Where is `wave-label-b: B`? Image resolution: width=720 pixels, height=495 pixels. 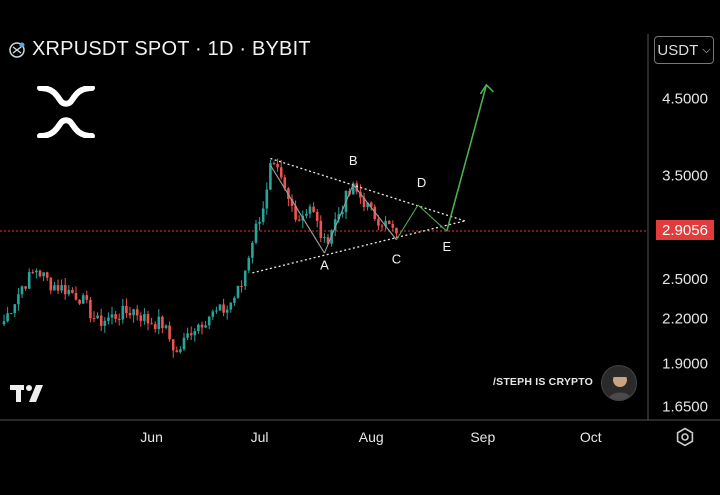 wave-label-b: B is located at coordinates (353, 160).